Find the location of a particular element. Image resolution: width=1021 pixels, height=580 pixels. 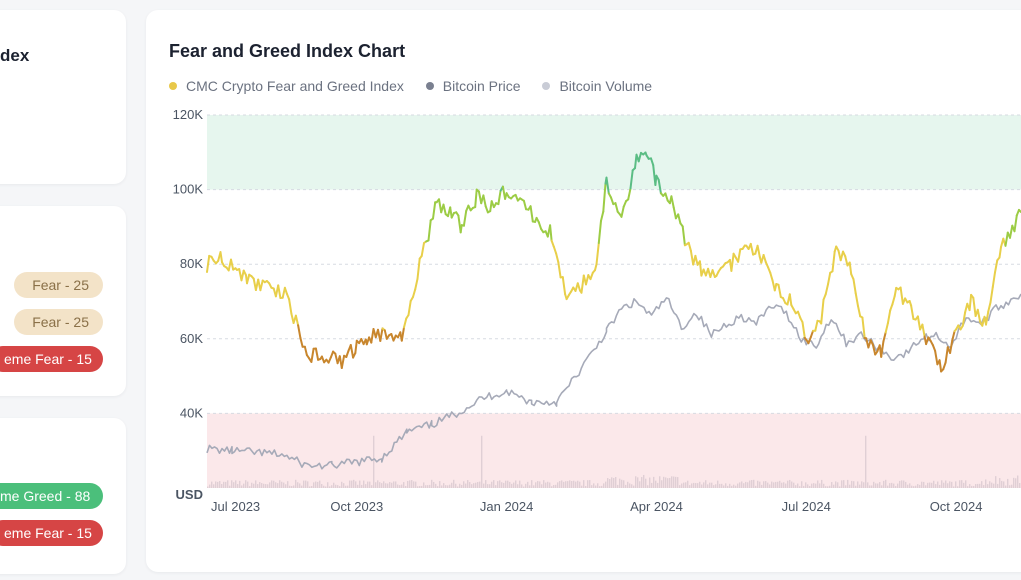

legend-bitcoin-price: Bitcoin Price is located at coordinates (473, 86).